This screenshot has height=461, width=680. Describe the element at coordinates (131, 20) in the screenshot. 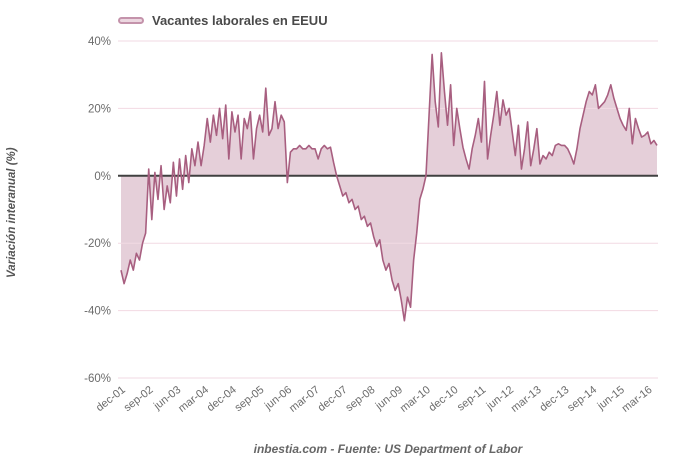

I see `legend-series-swatch` at that location.